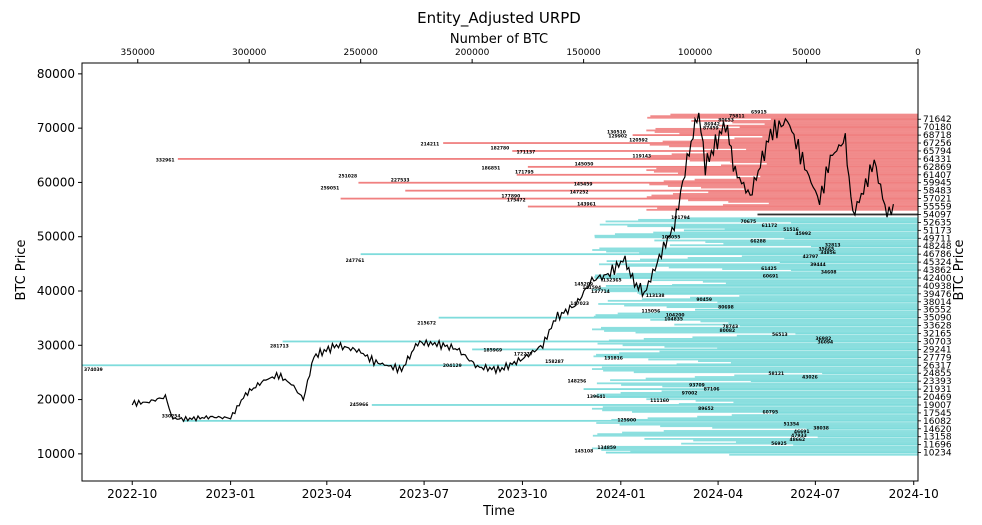 The height and width of the screenshot is (525, 982). What do you see at coordinates (748, 222) in the screenshot?
I see `bar-value-label: 70675` at bounding box center [748, 222].